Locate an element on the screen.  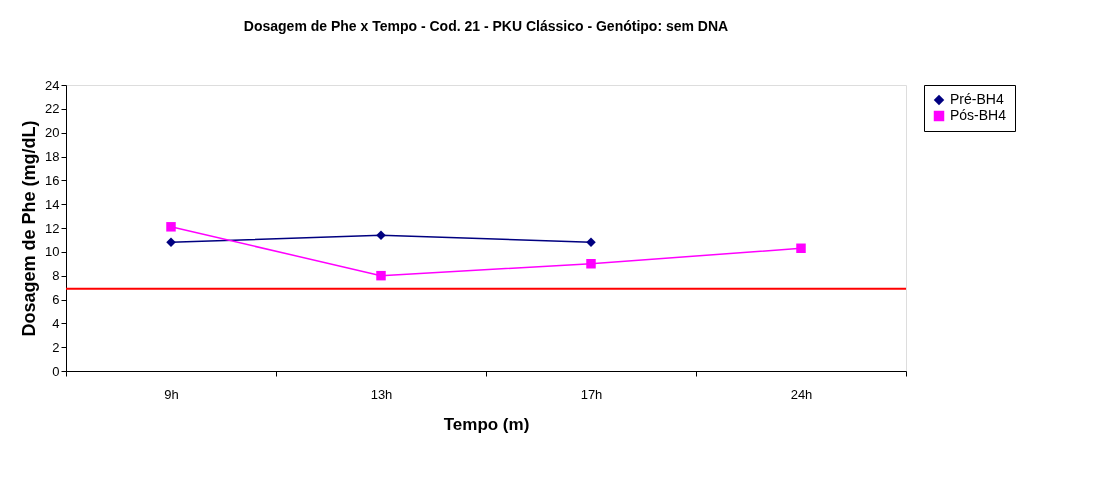
x-tick-label: 17h is located at coordinates (591, 394).